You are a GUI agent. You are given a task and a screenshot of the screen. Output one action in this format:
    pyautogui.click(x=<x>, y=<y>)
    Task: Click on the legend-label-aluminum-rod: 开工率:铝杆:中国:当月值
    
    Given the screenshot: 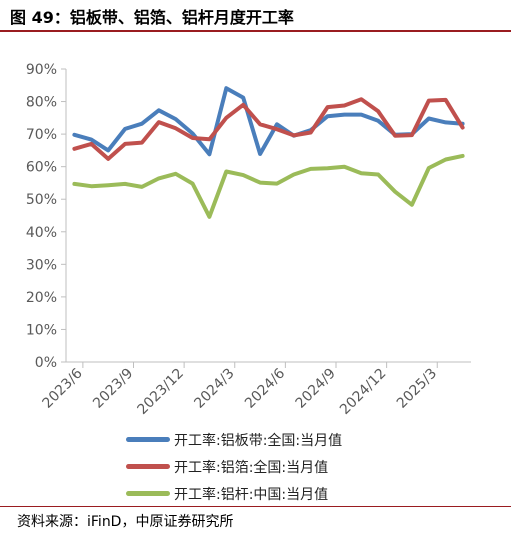 What is the action you would take?
    pyautogui.click(x=251, y=494)
    